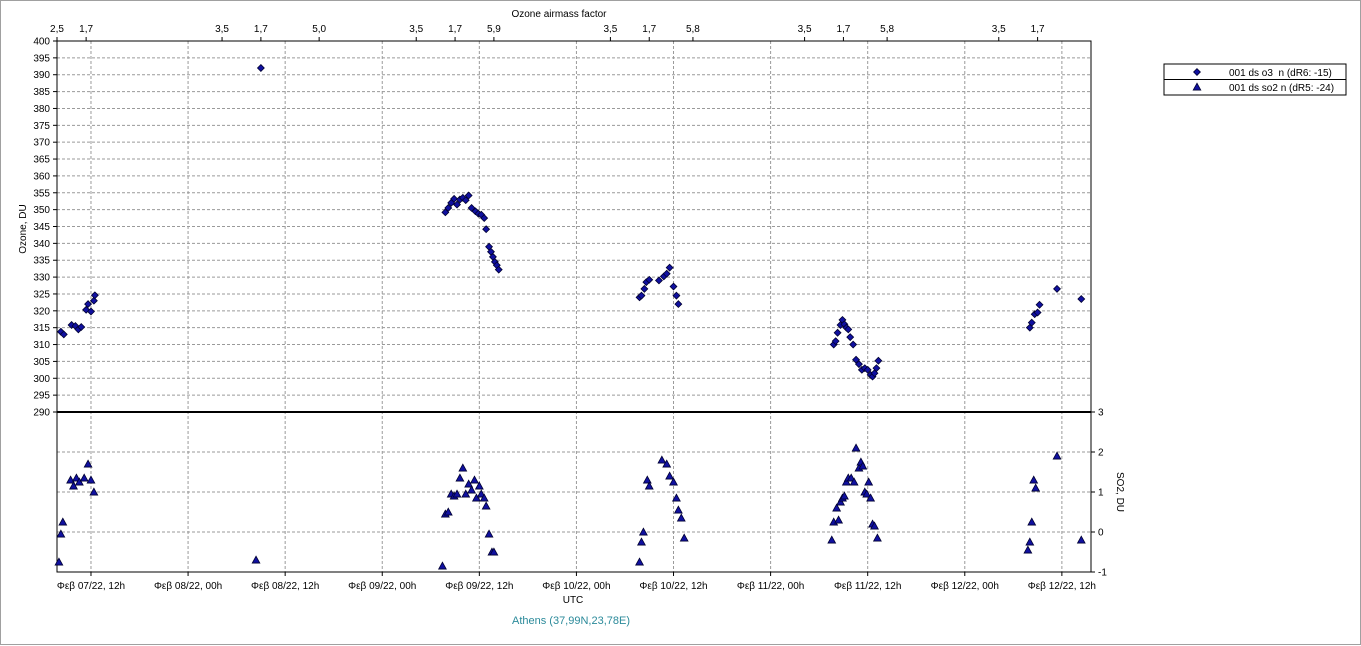  I want to click on x-tick-label: Φεβ 11/22, 12h, so click(868, 586).